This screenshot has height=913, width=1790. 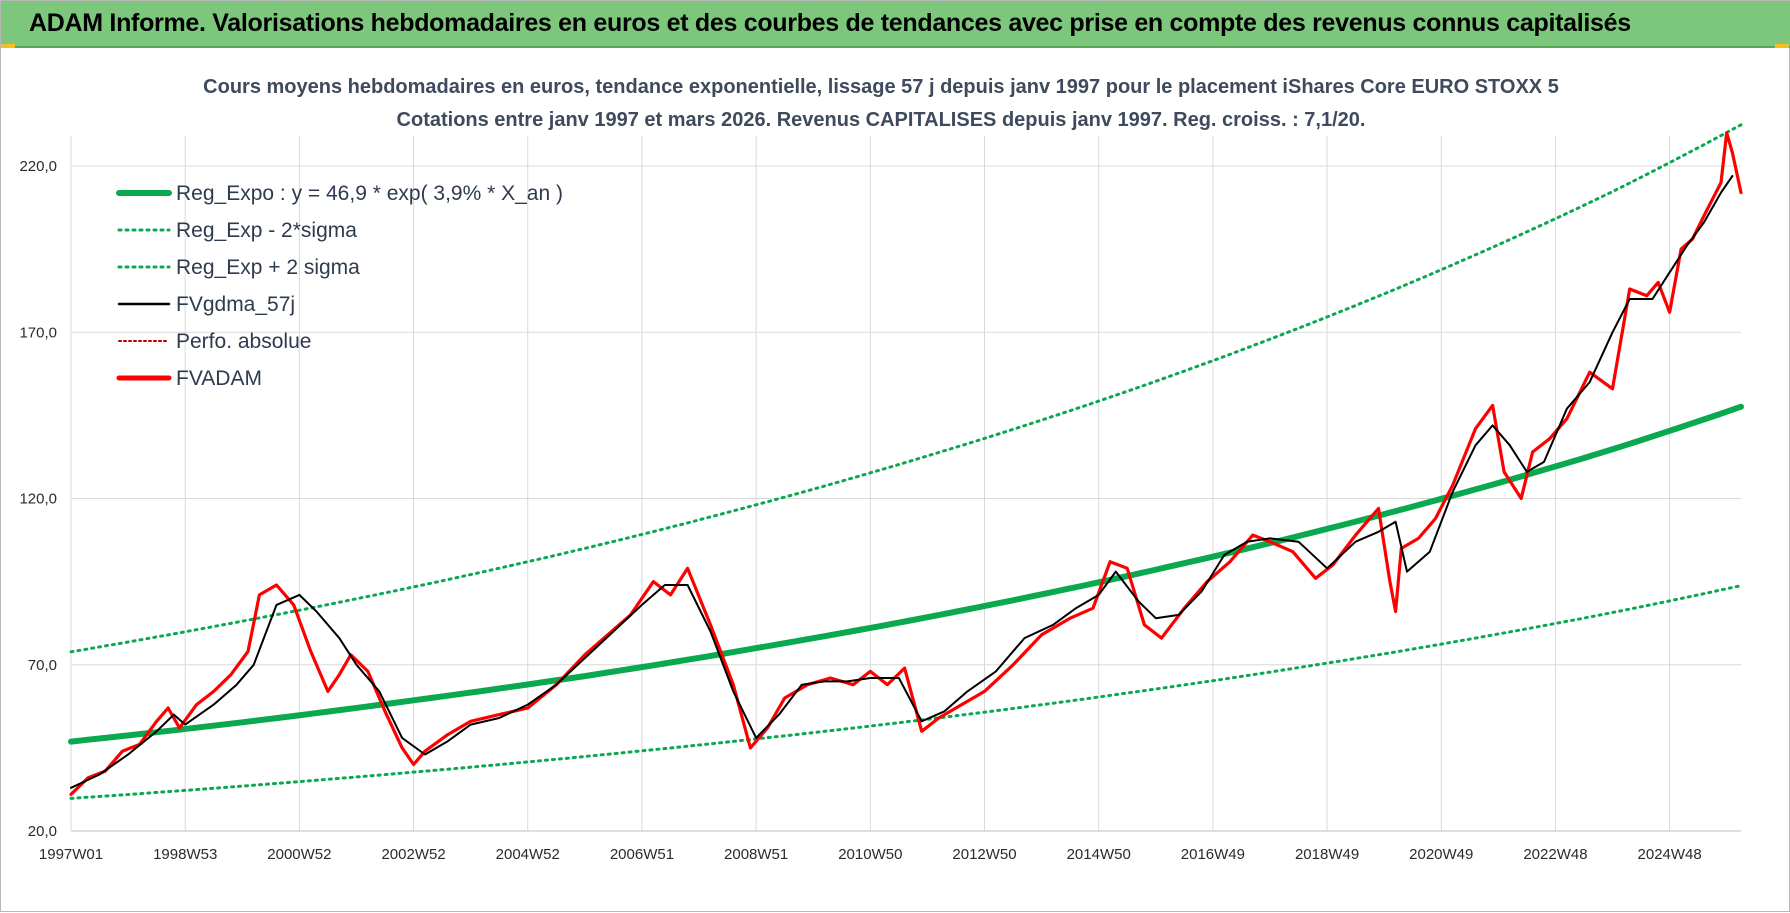 I want to click on x-tick-label: 2016W49, so click(x=1213, y=854).